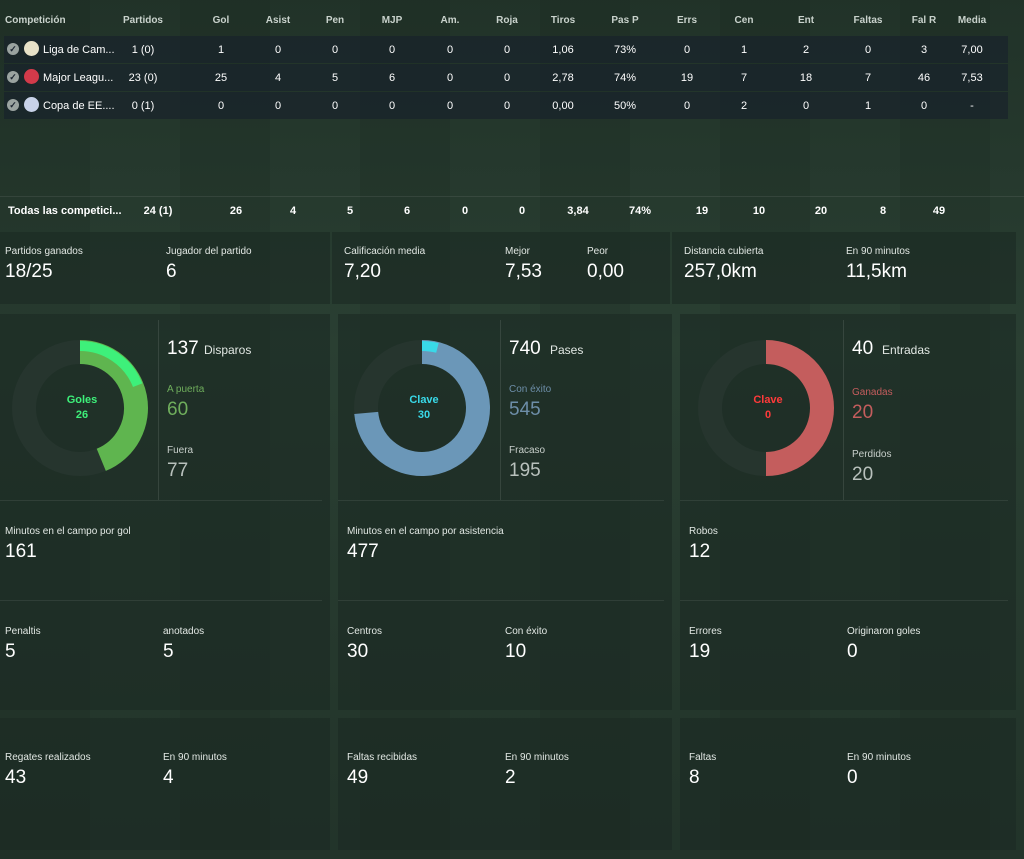 This screenshot has height=859, width=1024. I want to click on column-header: Errs, so click(686, 20).